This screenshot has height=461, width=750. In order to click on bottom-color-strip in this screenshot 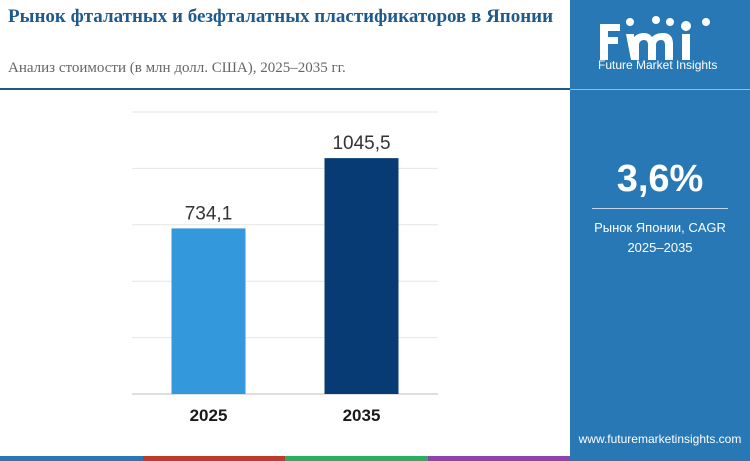, I will do `click(285, 458)`.